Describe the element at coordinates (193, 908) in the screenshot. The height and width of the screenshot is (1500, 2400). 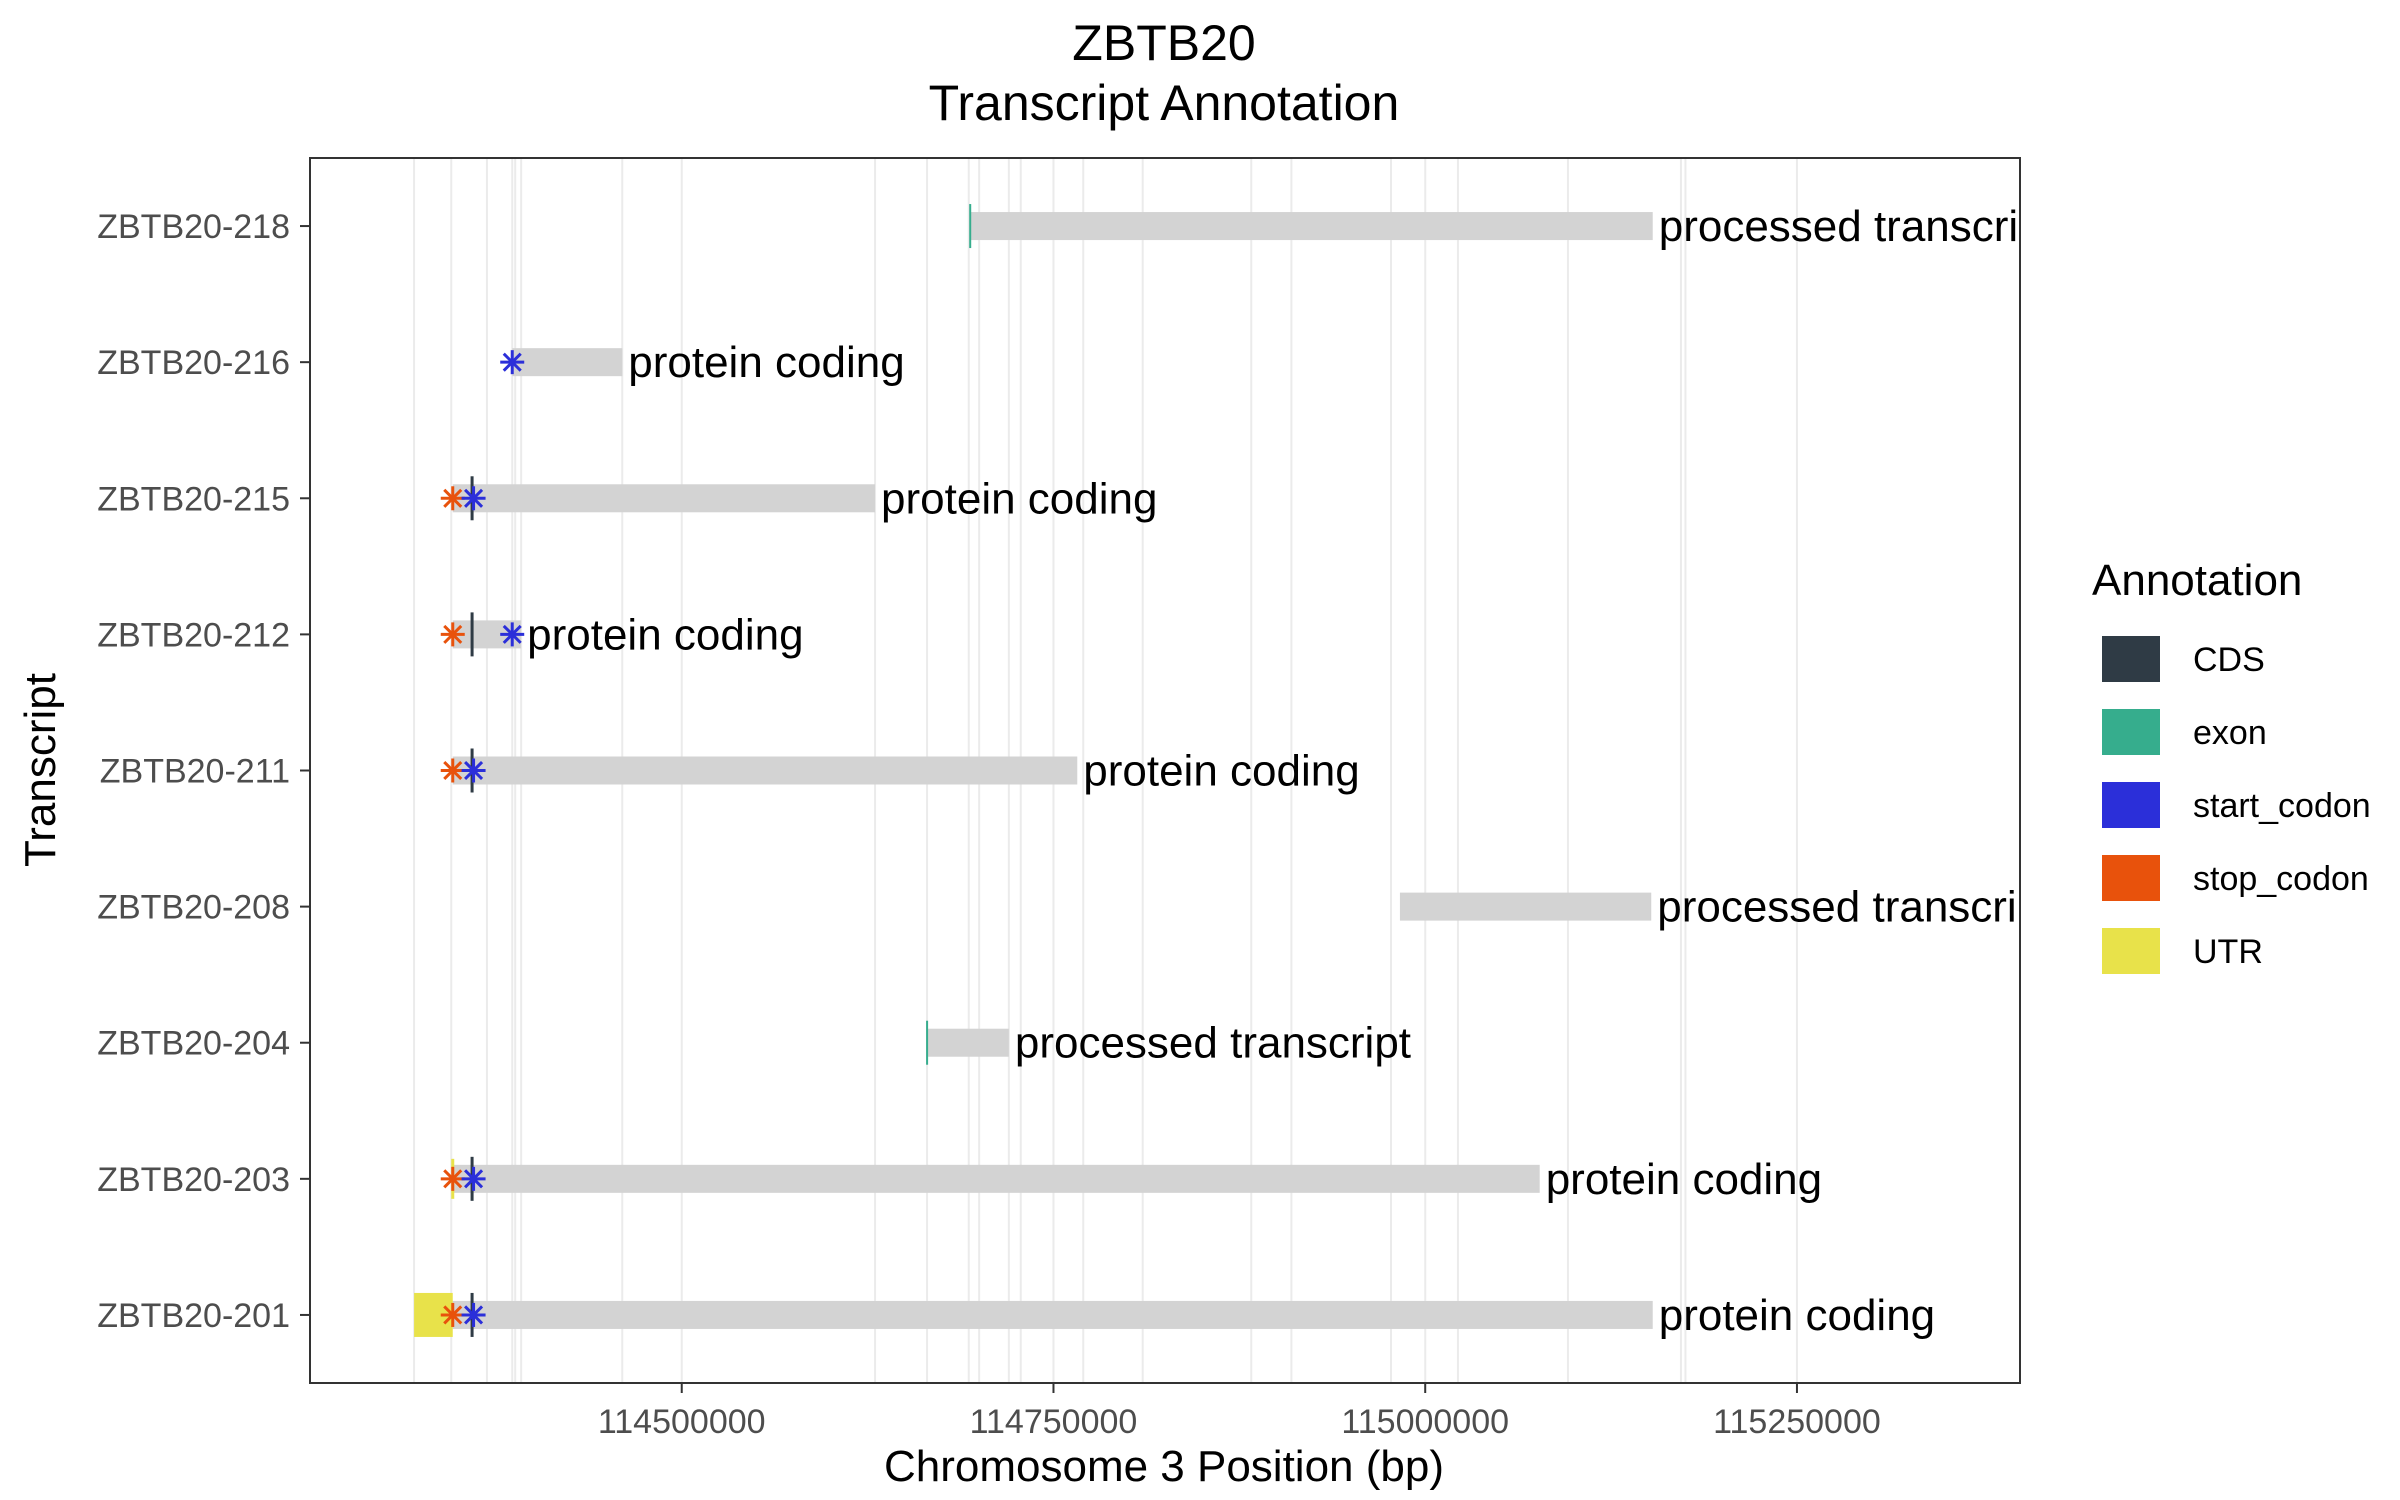
I see `y-tick-label: ZBTB20-208` at that location.